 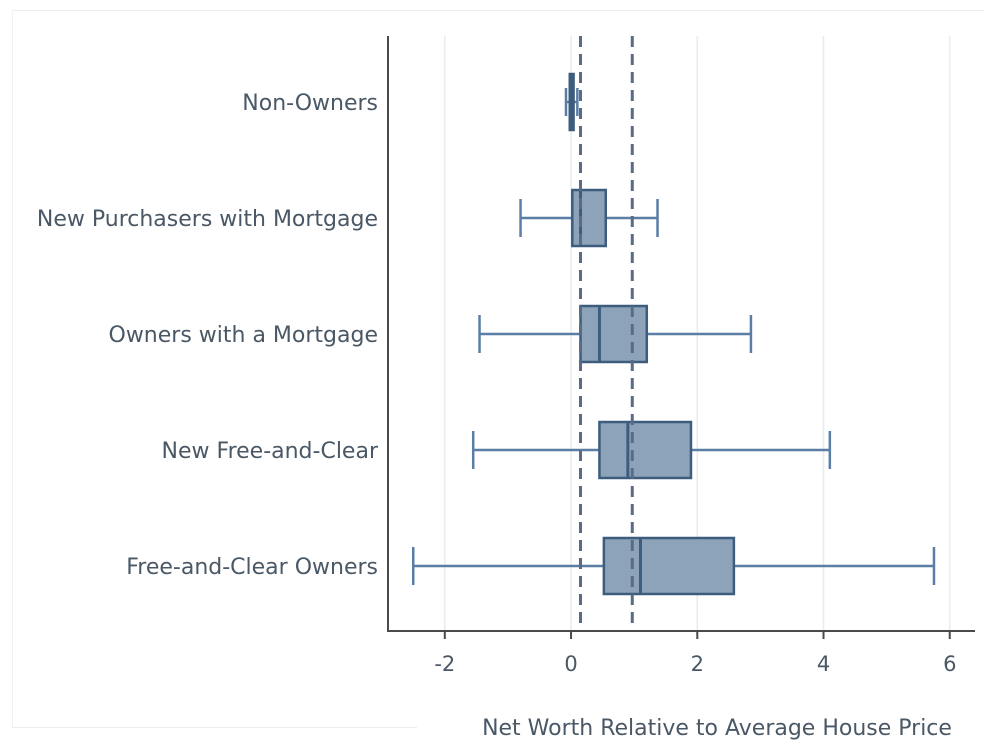 What do you see at coordinates (444, 664) in the screenshot?
I see `x-tick-label-0: -2` at bounding box center [444, 664].